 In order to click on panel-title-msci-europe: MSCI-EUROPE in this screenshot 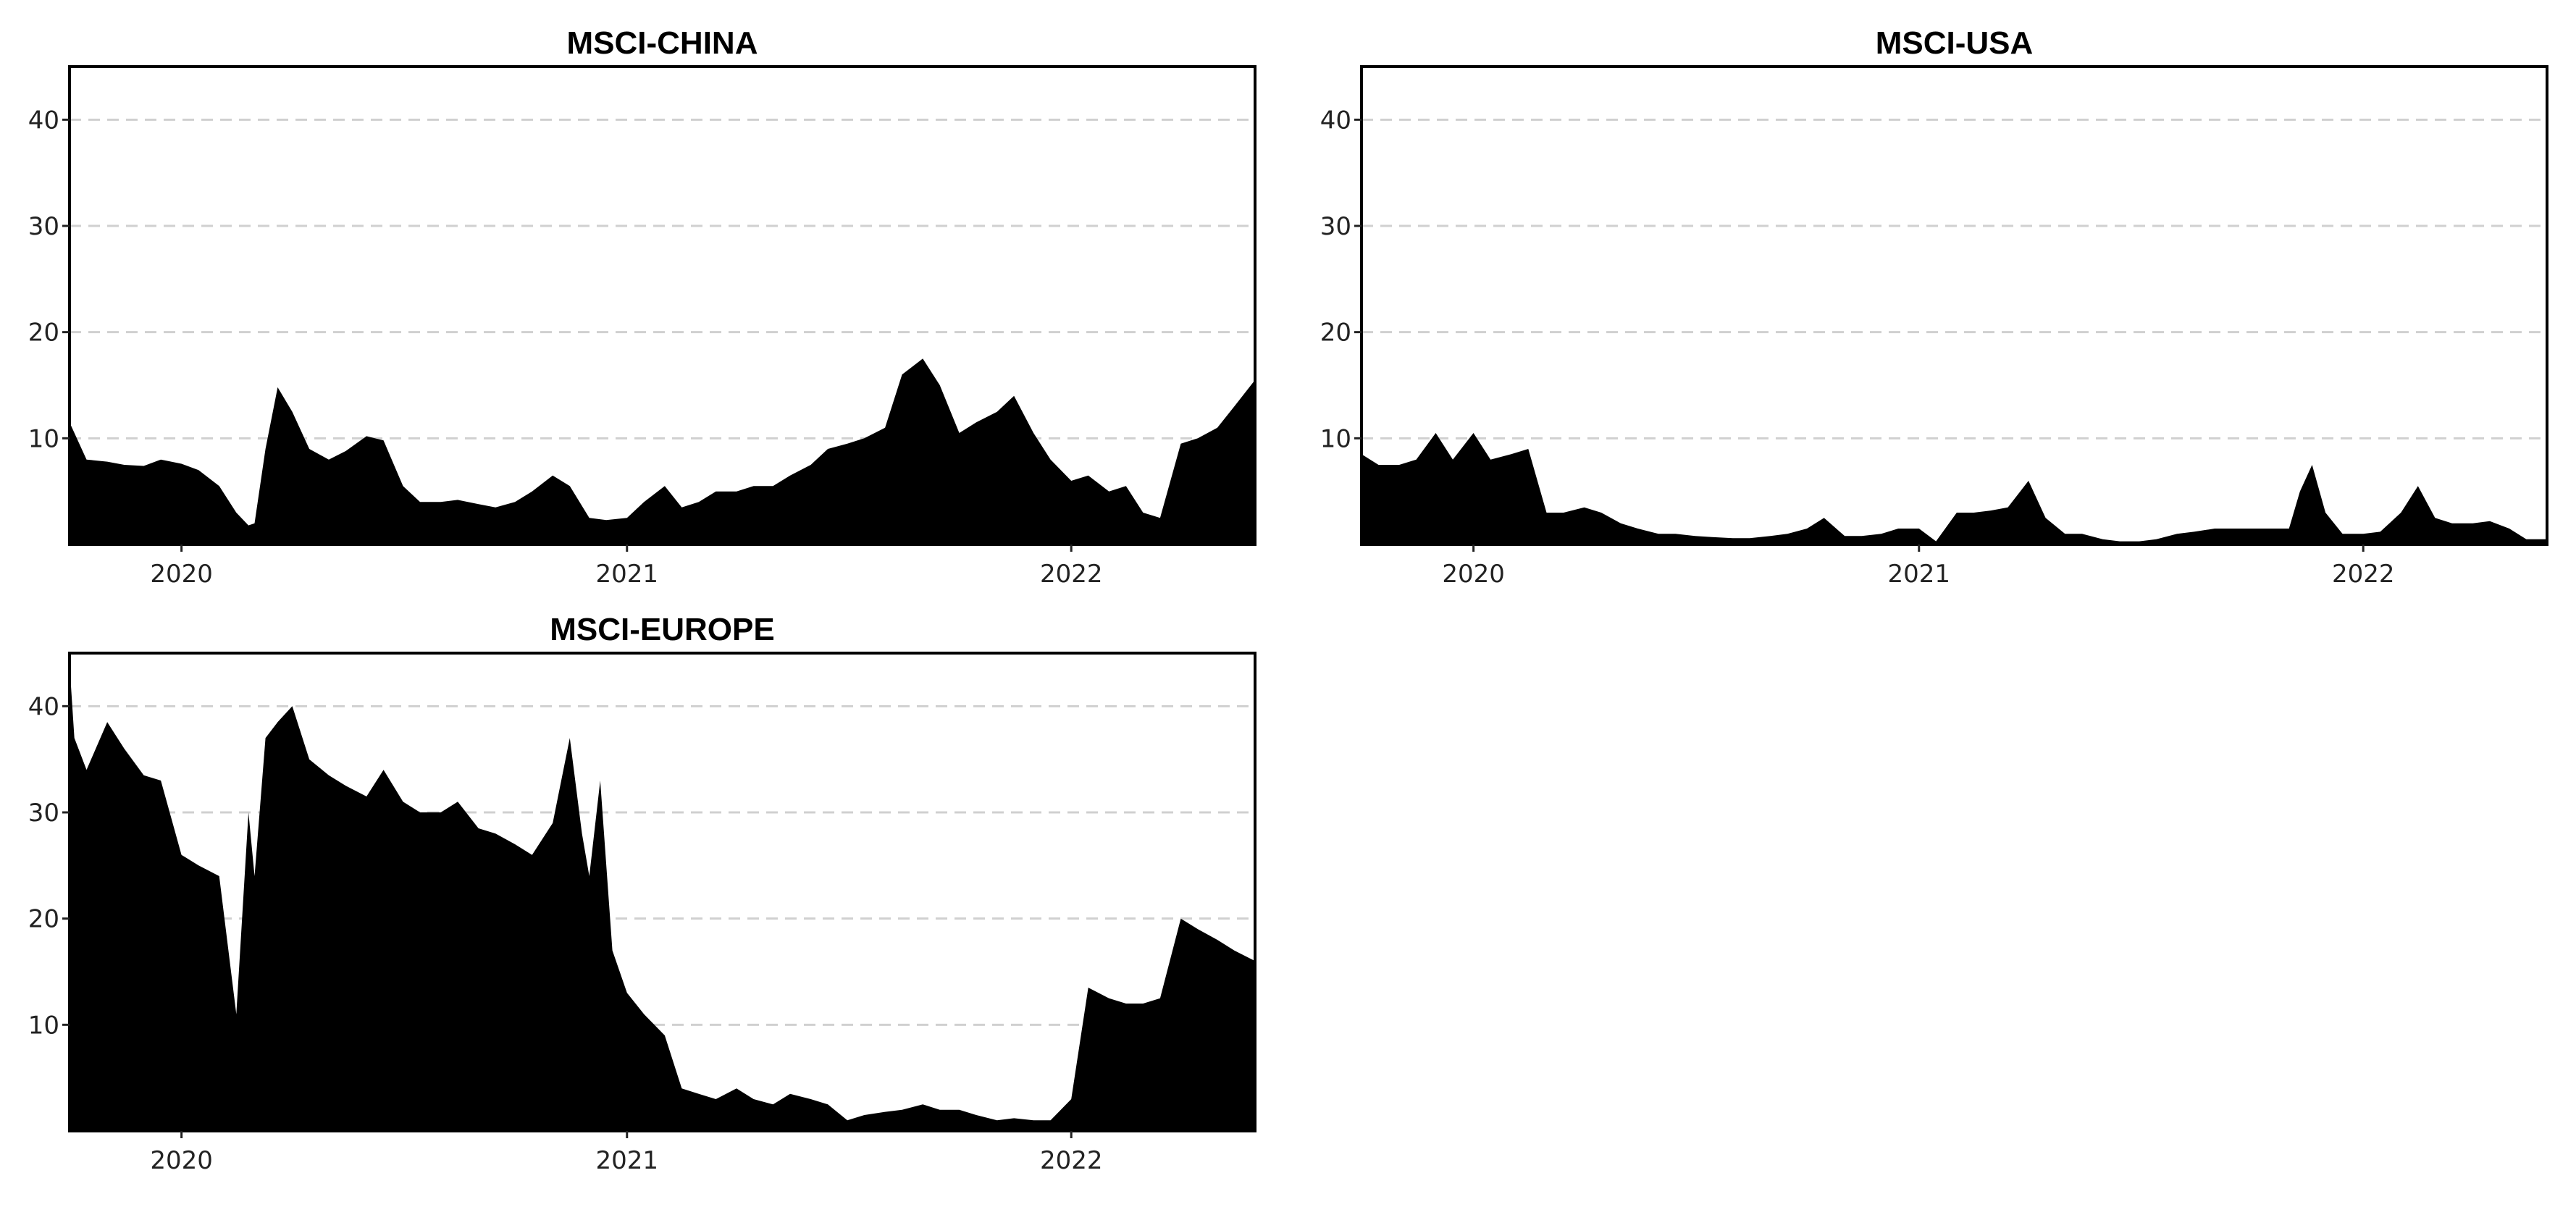, I will do `click(662, 629)`.